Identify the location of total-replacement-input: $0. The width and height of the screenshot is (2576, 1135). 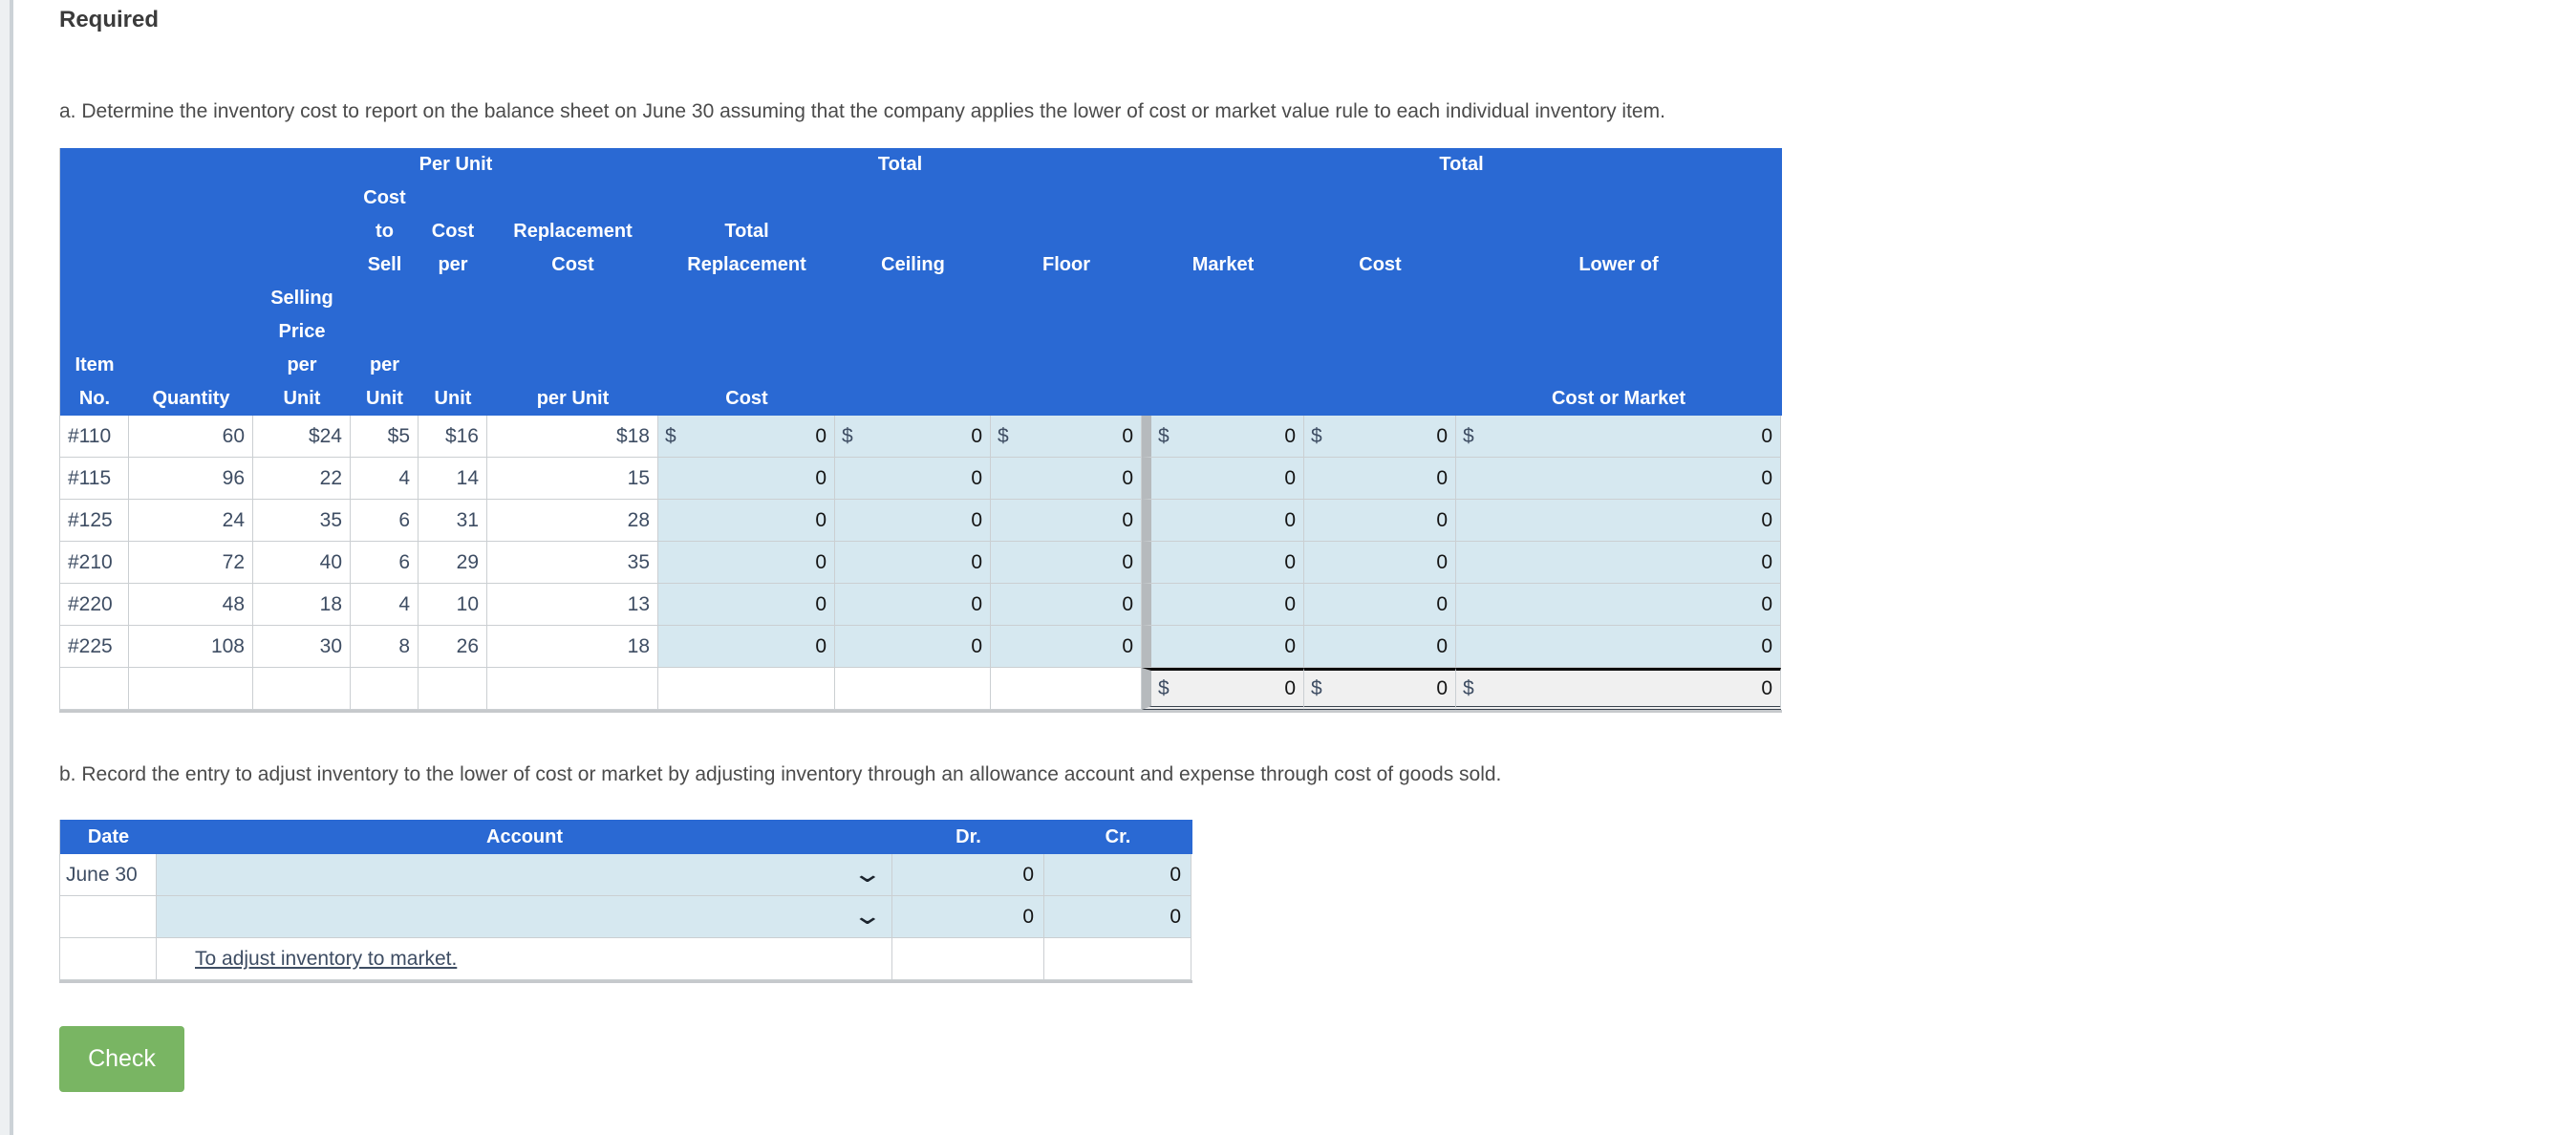
(746, 437).